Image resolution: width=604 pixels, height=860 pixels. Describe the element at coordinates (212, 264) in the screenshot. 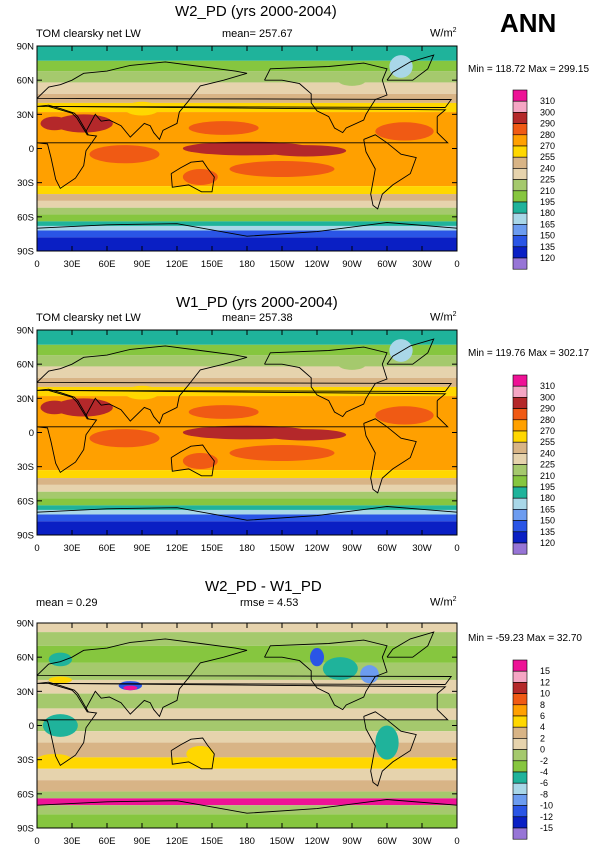

I see `lon-tick-label: 150E` at that location.